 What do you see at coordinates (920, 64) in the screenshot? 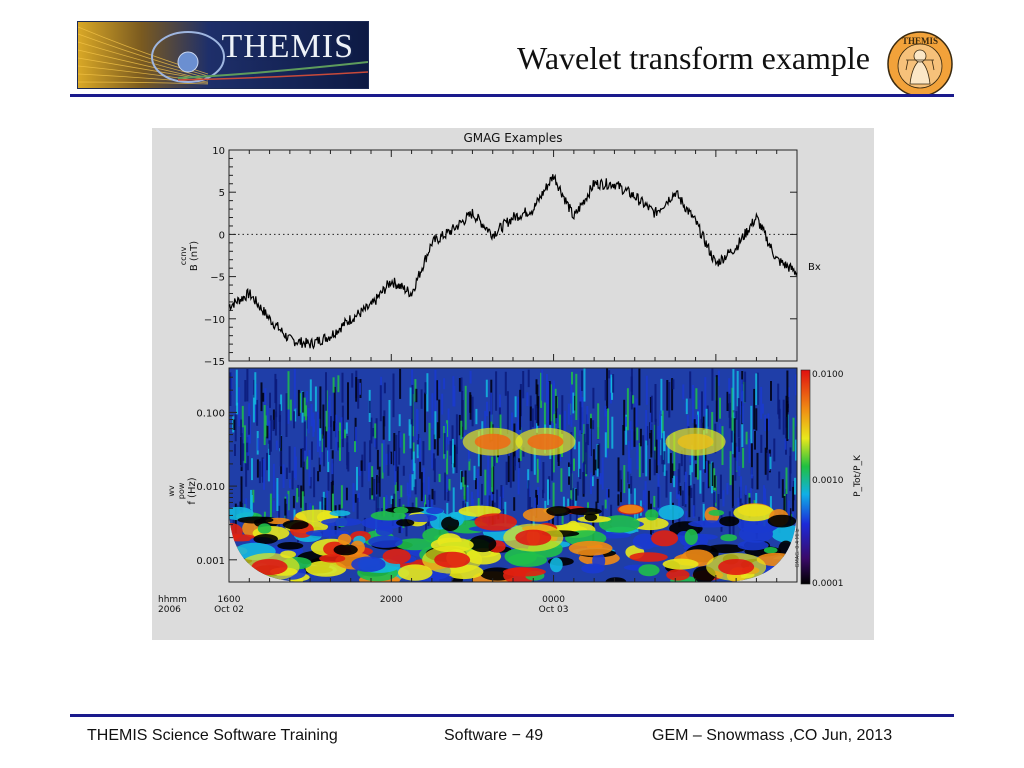
I see `themis-emblem: THEMIS` at bounding box center [920, 64].